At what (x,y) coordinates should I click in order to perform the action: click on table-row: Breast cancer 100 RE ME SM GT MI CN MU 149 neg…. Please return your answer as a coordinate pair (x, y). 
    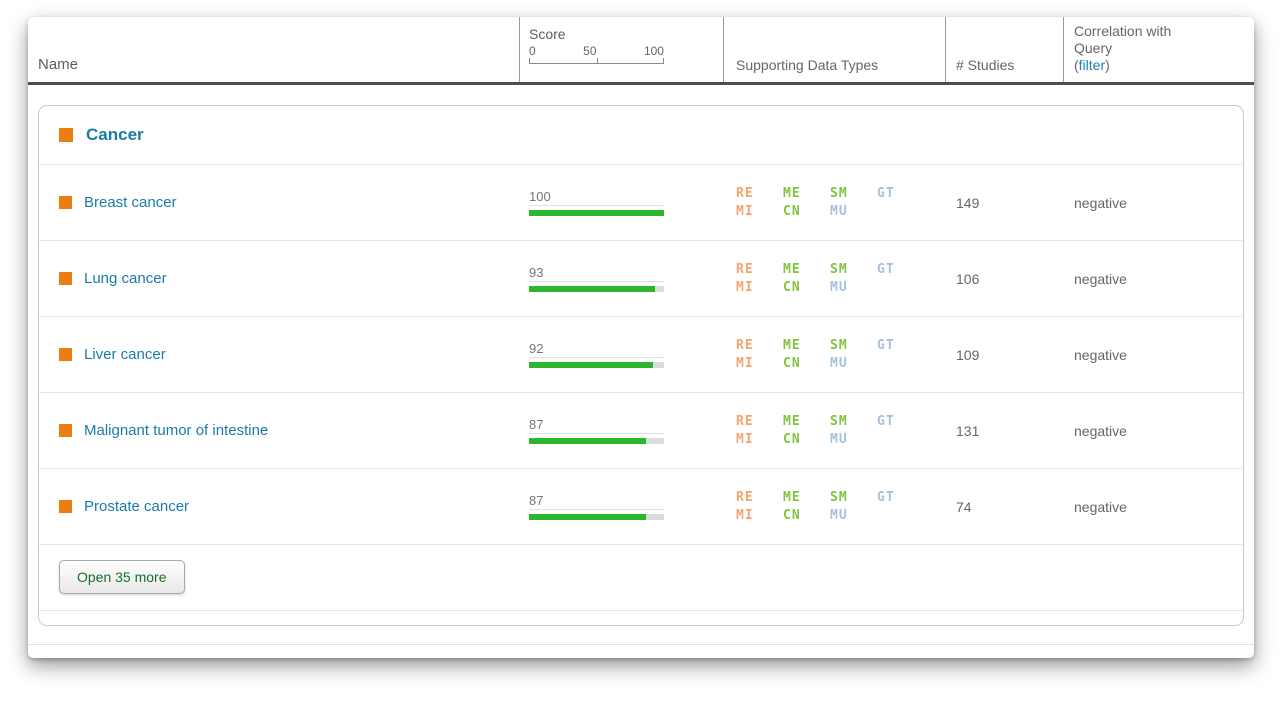
    Looking at the image, I should click on (641, 202).